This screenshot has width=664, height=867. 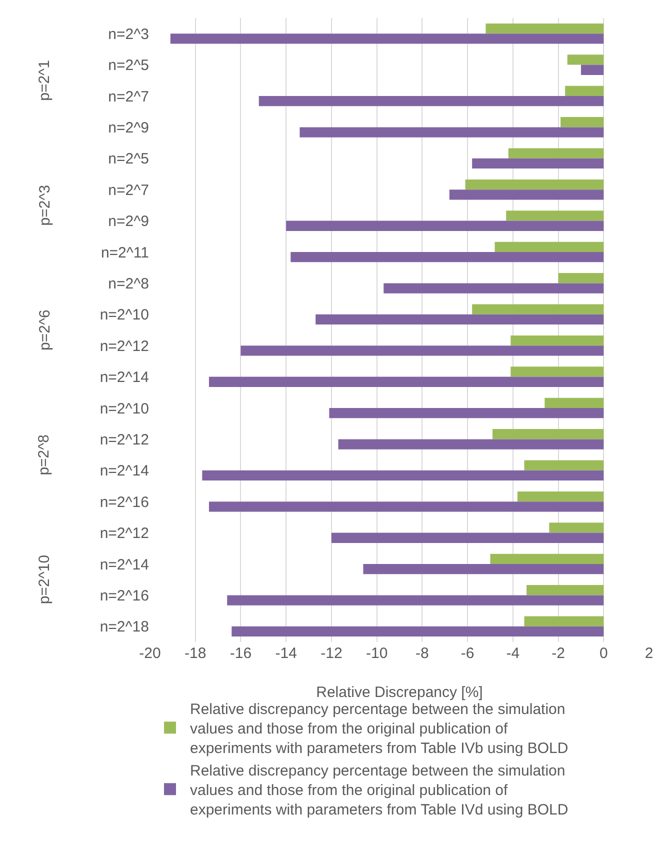 What do you see at coordinates (422, 653) in the screenshot?
I see `x-tick-label: -8` at bounding box center [422, 653].